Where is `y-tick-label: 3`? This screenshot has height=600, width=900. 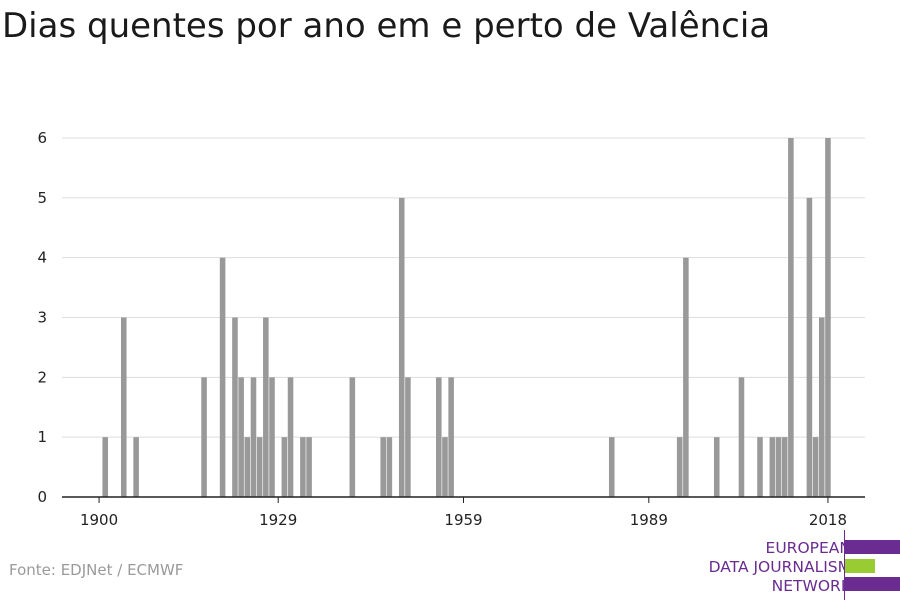 y-tick-label: 3 is located at coordinates (42, 318).